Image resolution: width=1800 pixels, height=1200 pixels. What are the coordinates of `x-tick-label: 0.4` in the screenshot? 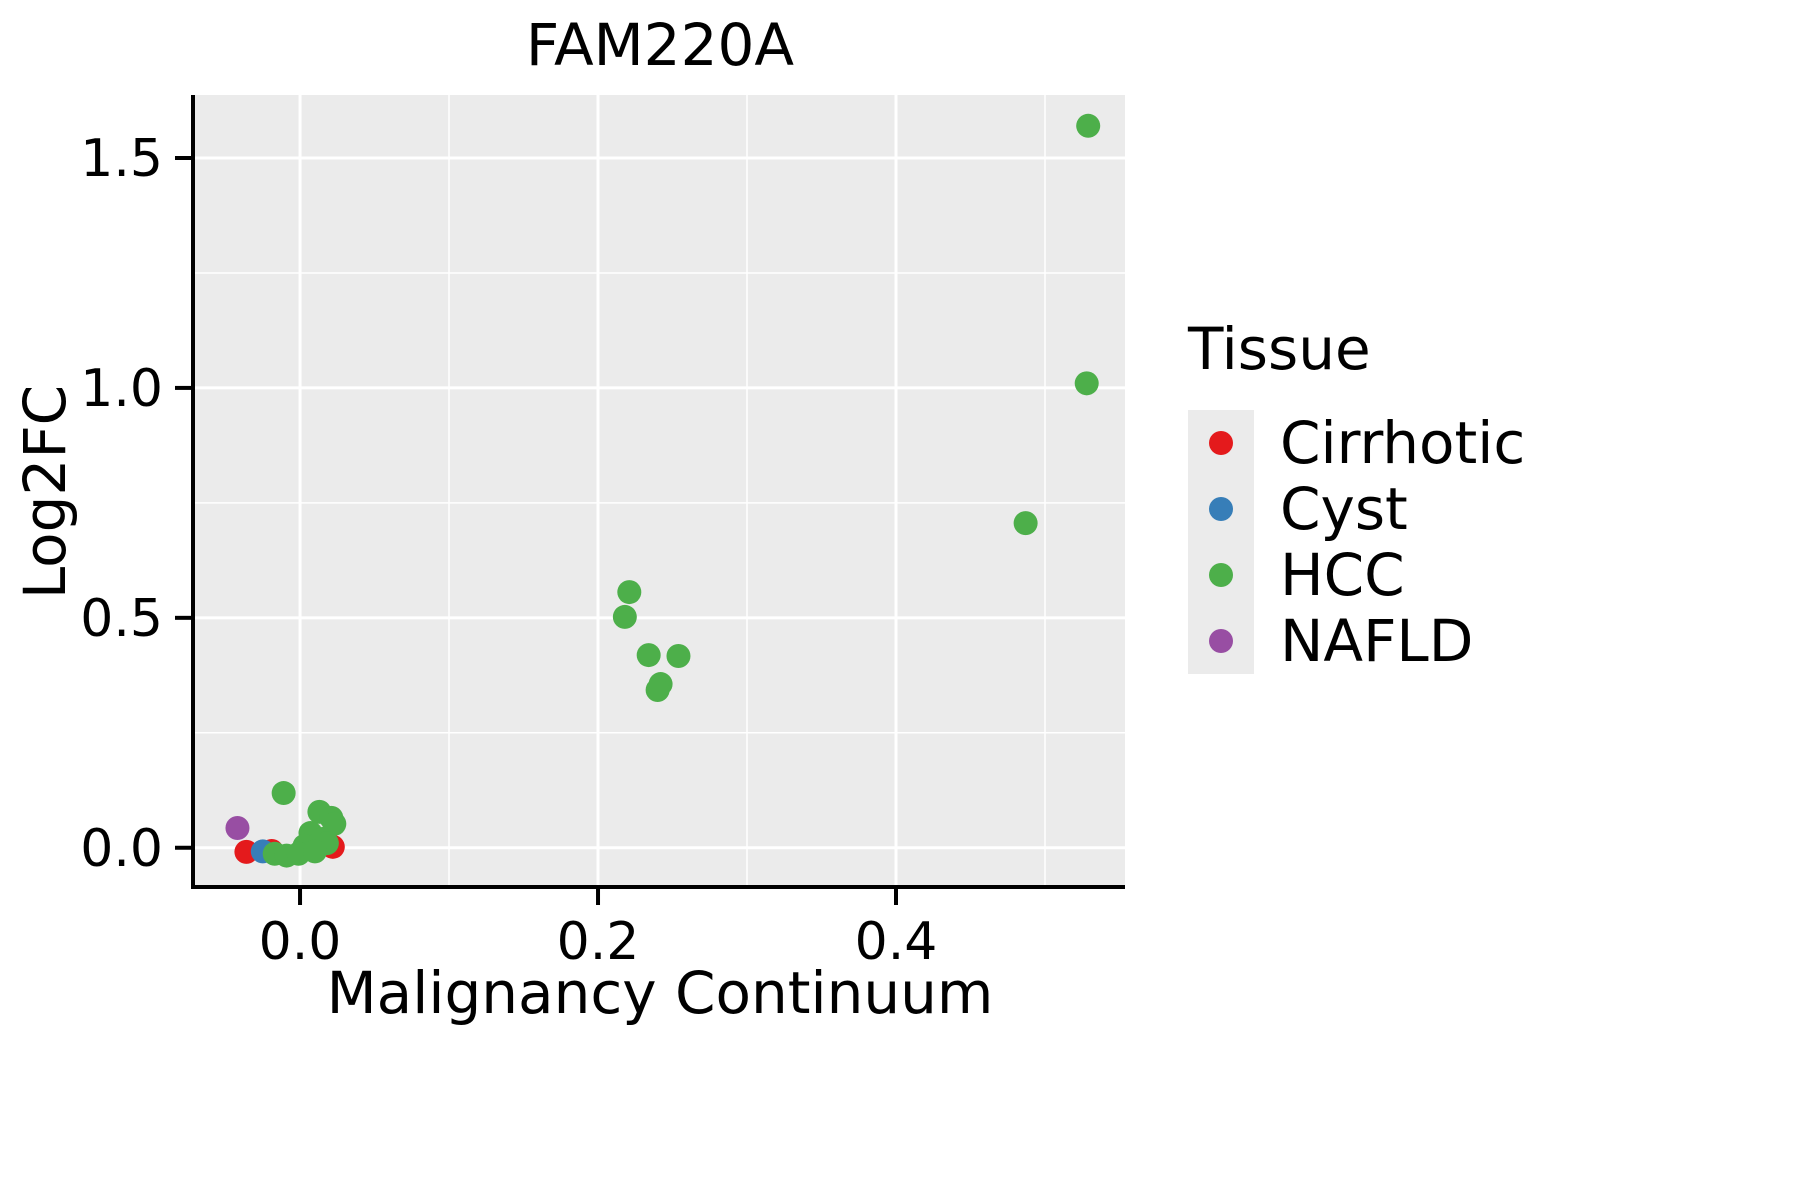 It's located at (896, 942).